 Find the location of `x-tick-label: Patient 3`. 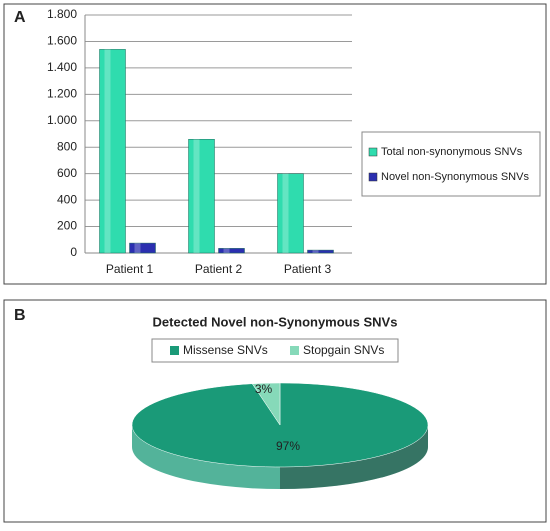

x-tick-label: Patient 3 is located at coordinates (308, 269).